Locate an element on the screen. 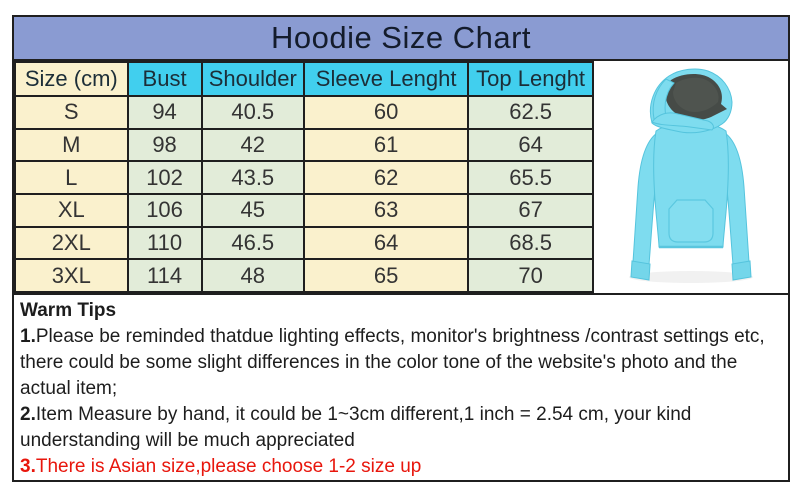 The image size is (800, 500). tip-2-number: 2. is located at coordinates (28, 414).